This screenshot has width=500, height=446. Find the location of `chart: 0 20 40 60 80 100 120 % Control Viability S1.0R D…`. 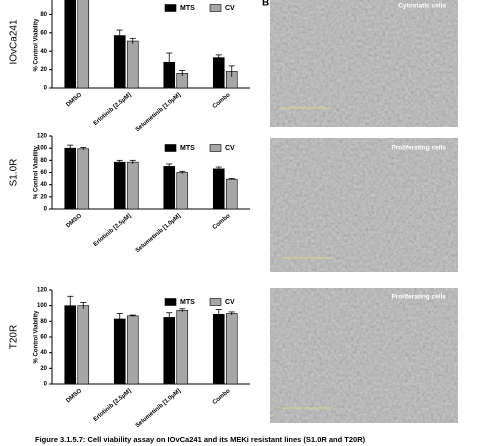

chart: 0 20 40 60 80 100 120 % Control Viability S1.0R D… is located at coordinates (129, 194).